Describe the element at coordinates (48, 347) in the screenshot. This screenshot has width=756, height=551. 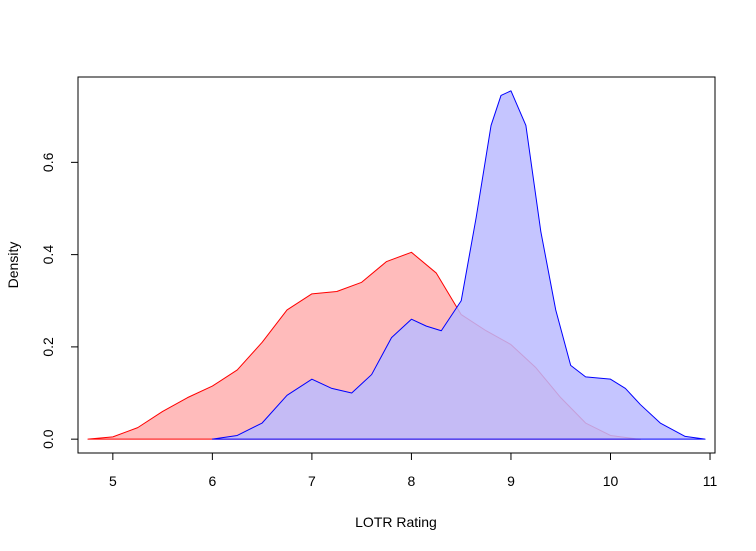
I see `y-tick-label: 0.2` at that location.